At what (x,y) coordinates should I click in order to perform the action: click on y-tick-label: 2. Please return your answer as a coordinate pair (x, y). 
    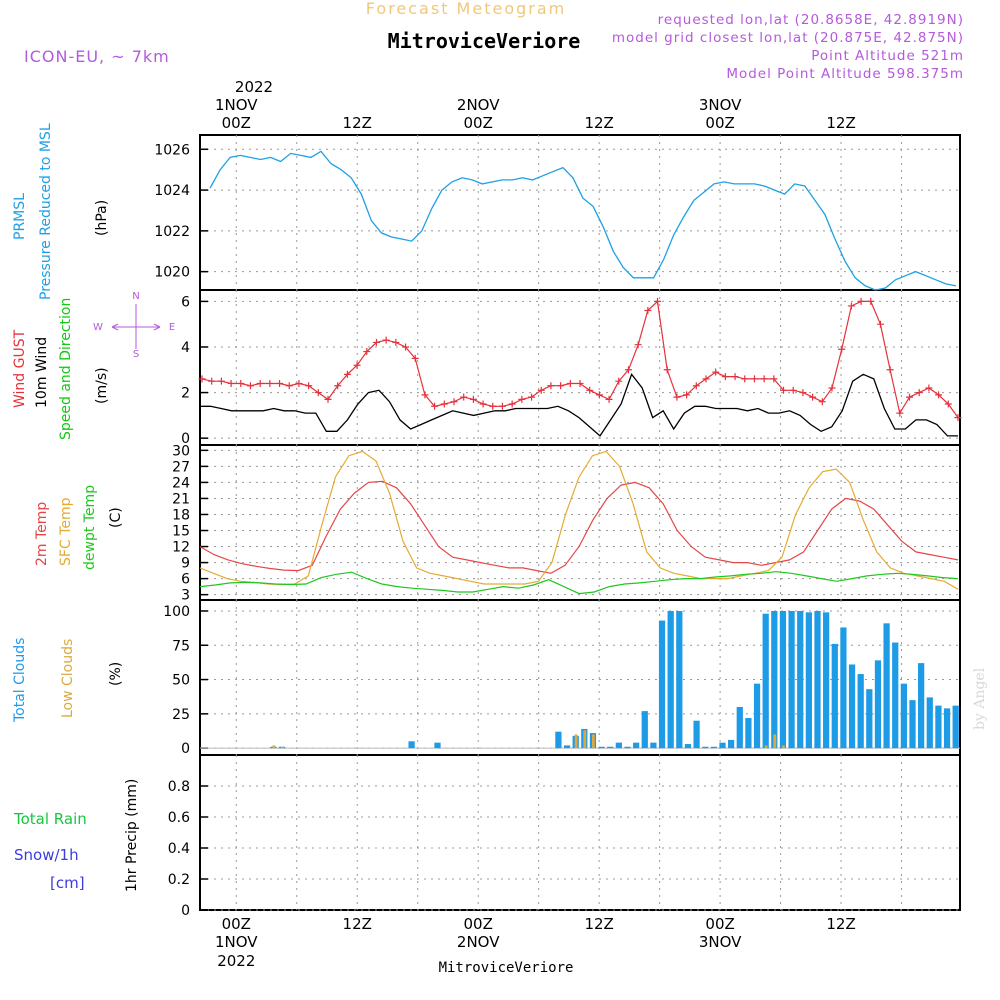
    Looking at the image, I should click on (185, 394).